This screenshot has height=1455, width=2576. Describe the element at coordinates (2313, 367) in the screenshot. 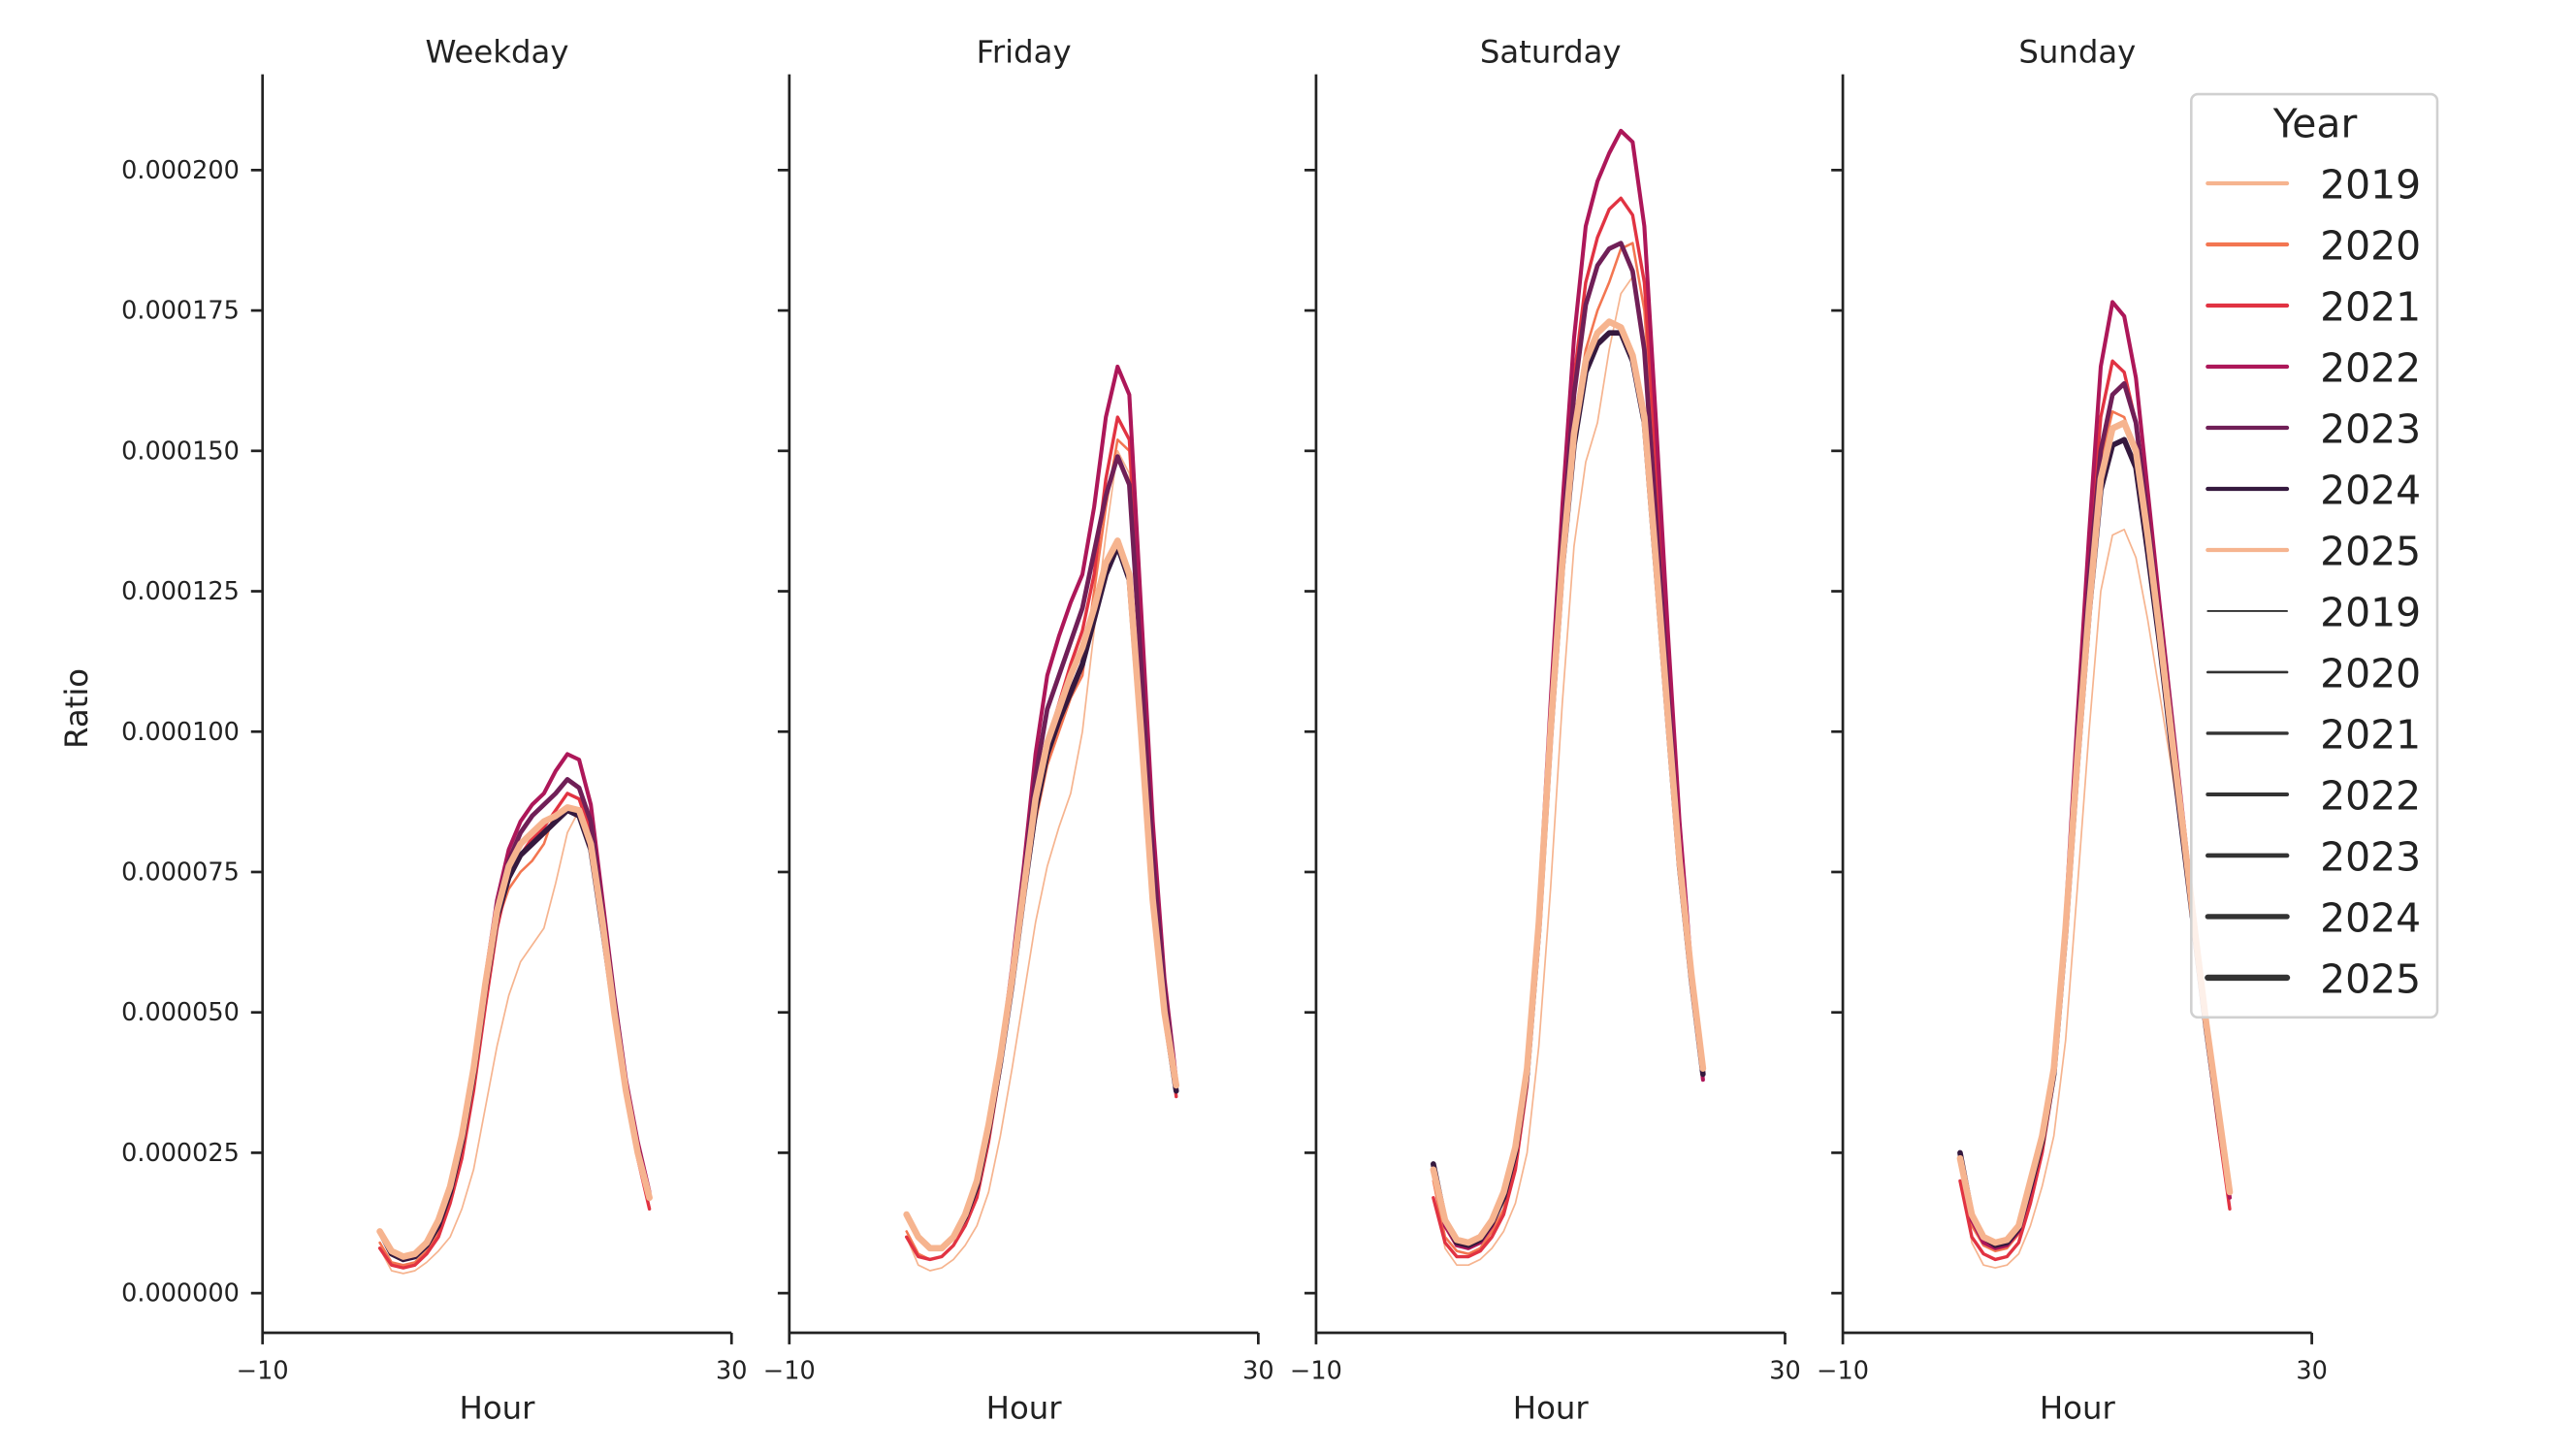

I see `legend-entry-color-2022: 2022` at that location.